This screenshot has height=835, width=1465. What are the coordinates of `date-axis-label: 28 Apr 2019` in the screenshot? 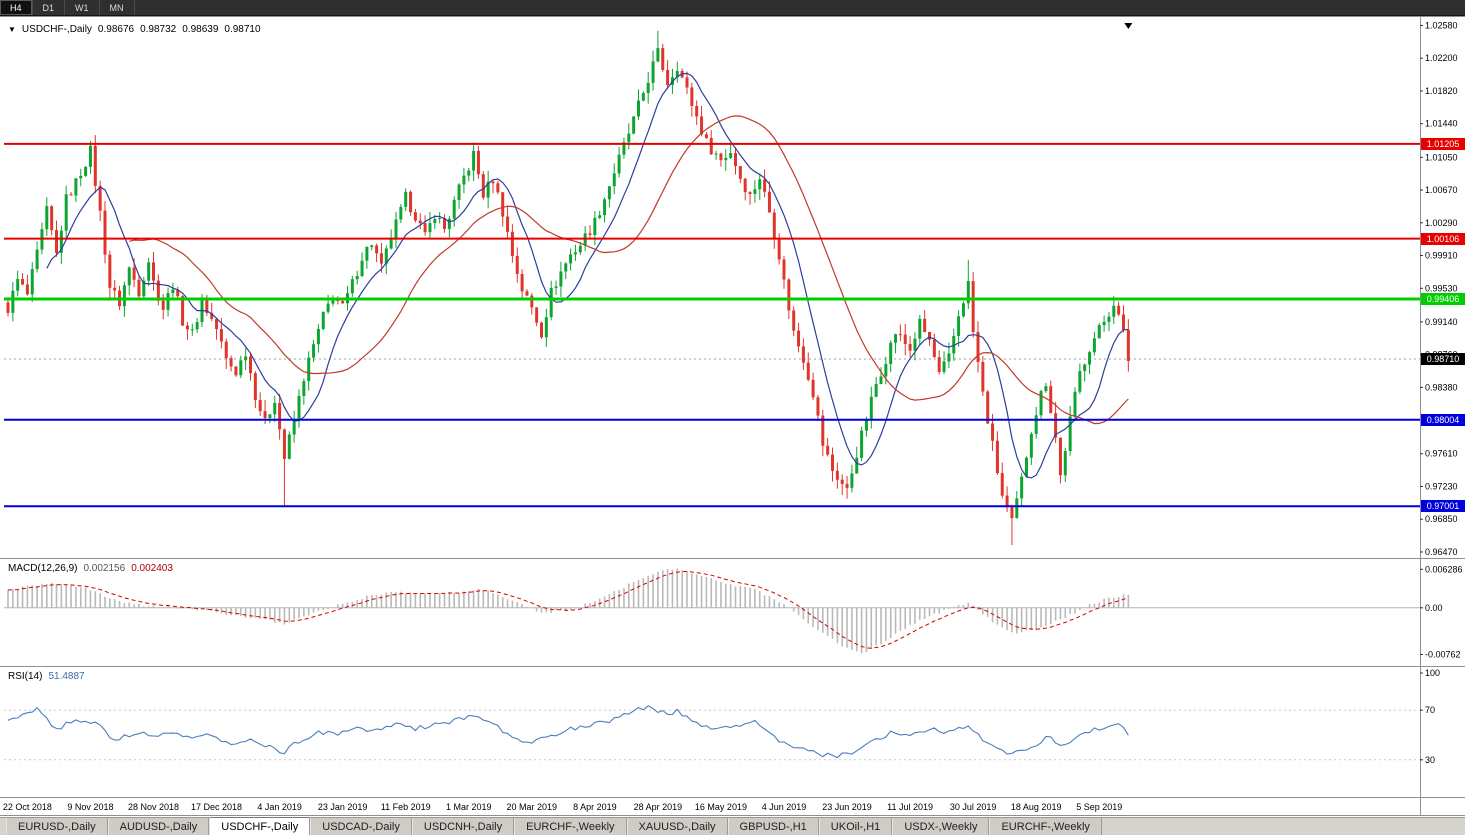 It's located at (658, 807).